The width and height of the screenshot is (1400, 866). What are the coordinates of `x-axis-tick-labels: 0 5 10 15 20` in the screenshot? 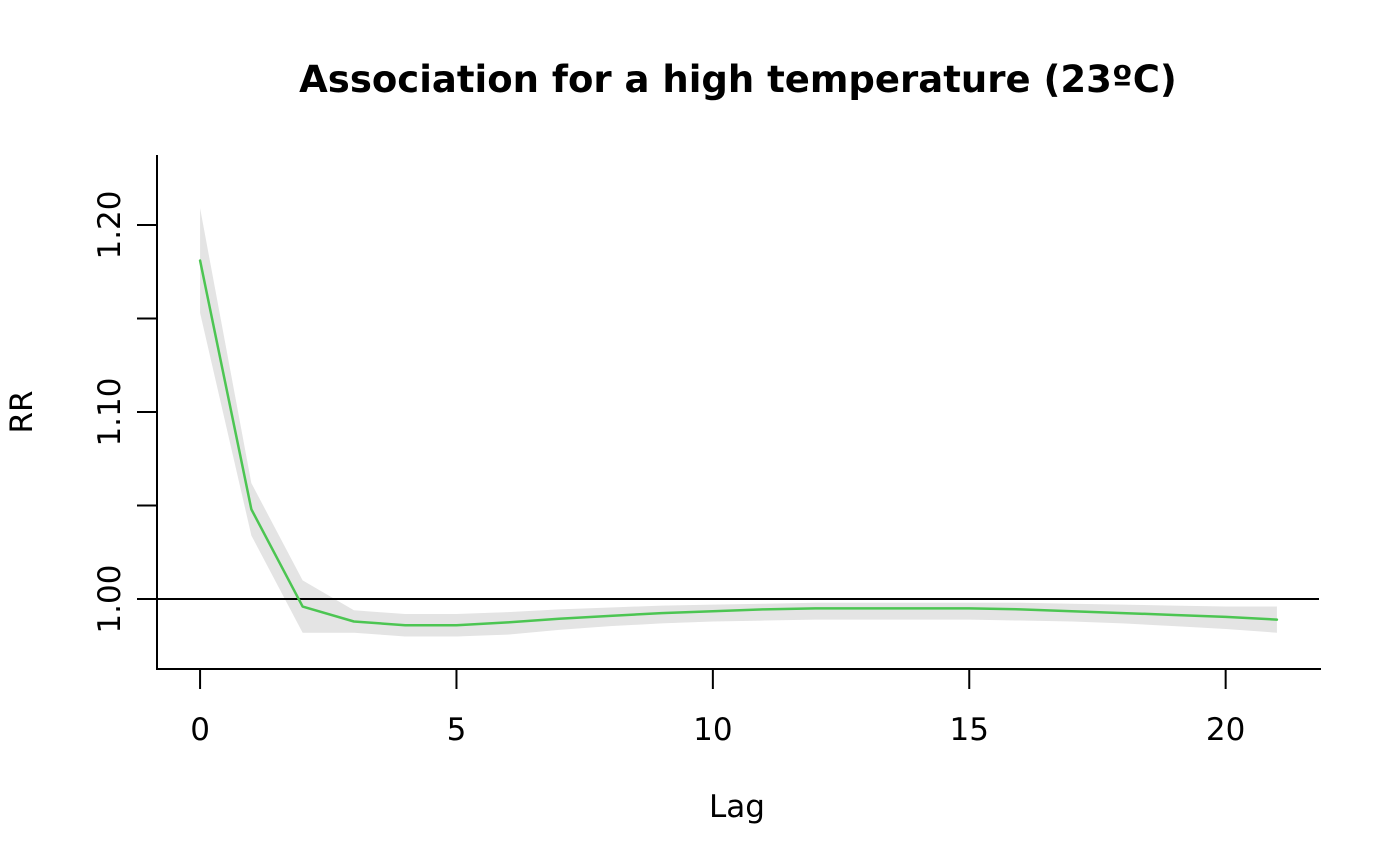 It's located at (717, 730).